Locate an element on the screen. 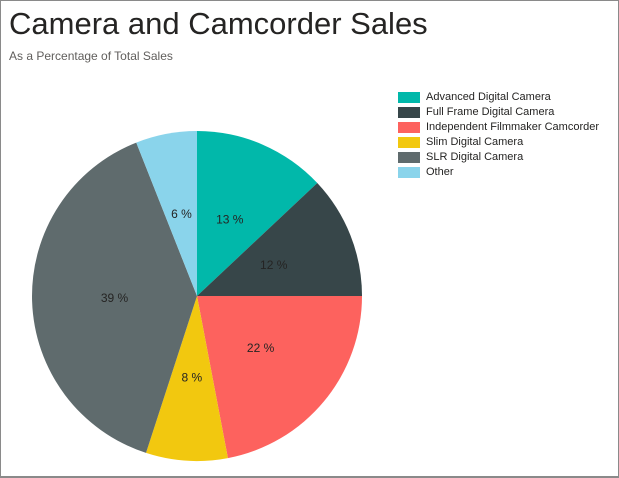 This screenshot has height=478, width=619. slice-label: 6 % is located at coordinates (181, 214).